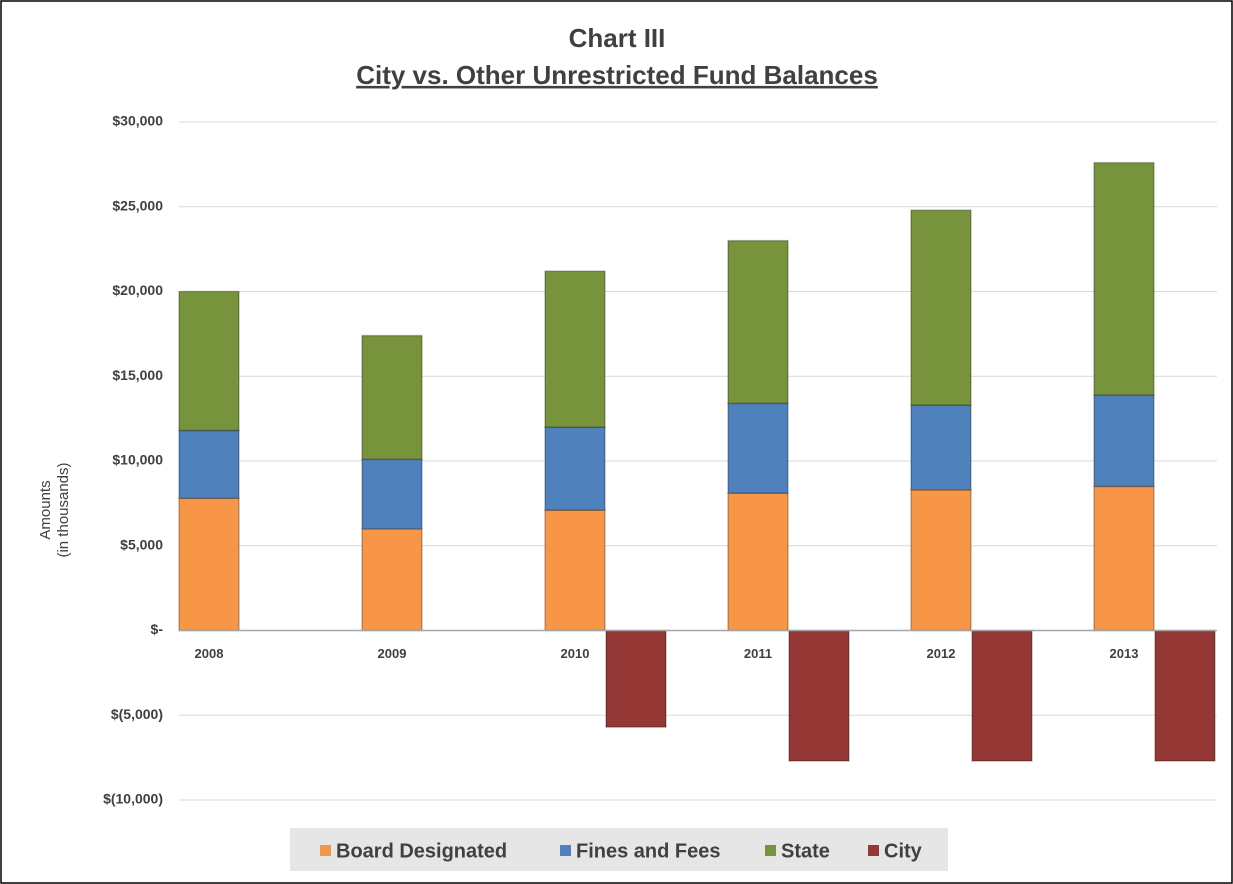 This screenshot has width=1233, height=884. What do you see at coordinates (209, 653) in the screenshot?
I see `x-tick-label: 2008` at bounding box center [209, 653].